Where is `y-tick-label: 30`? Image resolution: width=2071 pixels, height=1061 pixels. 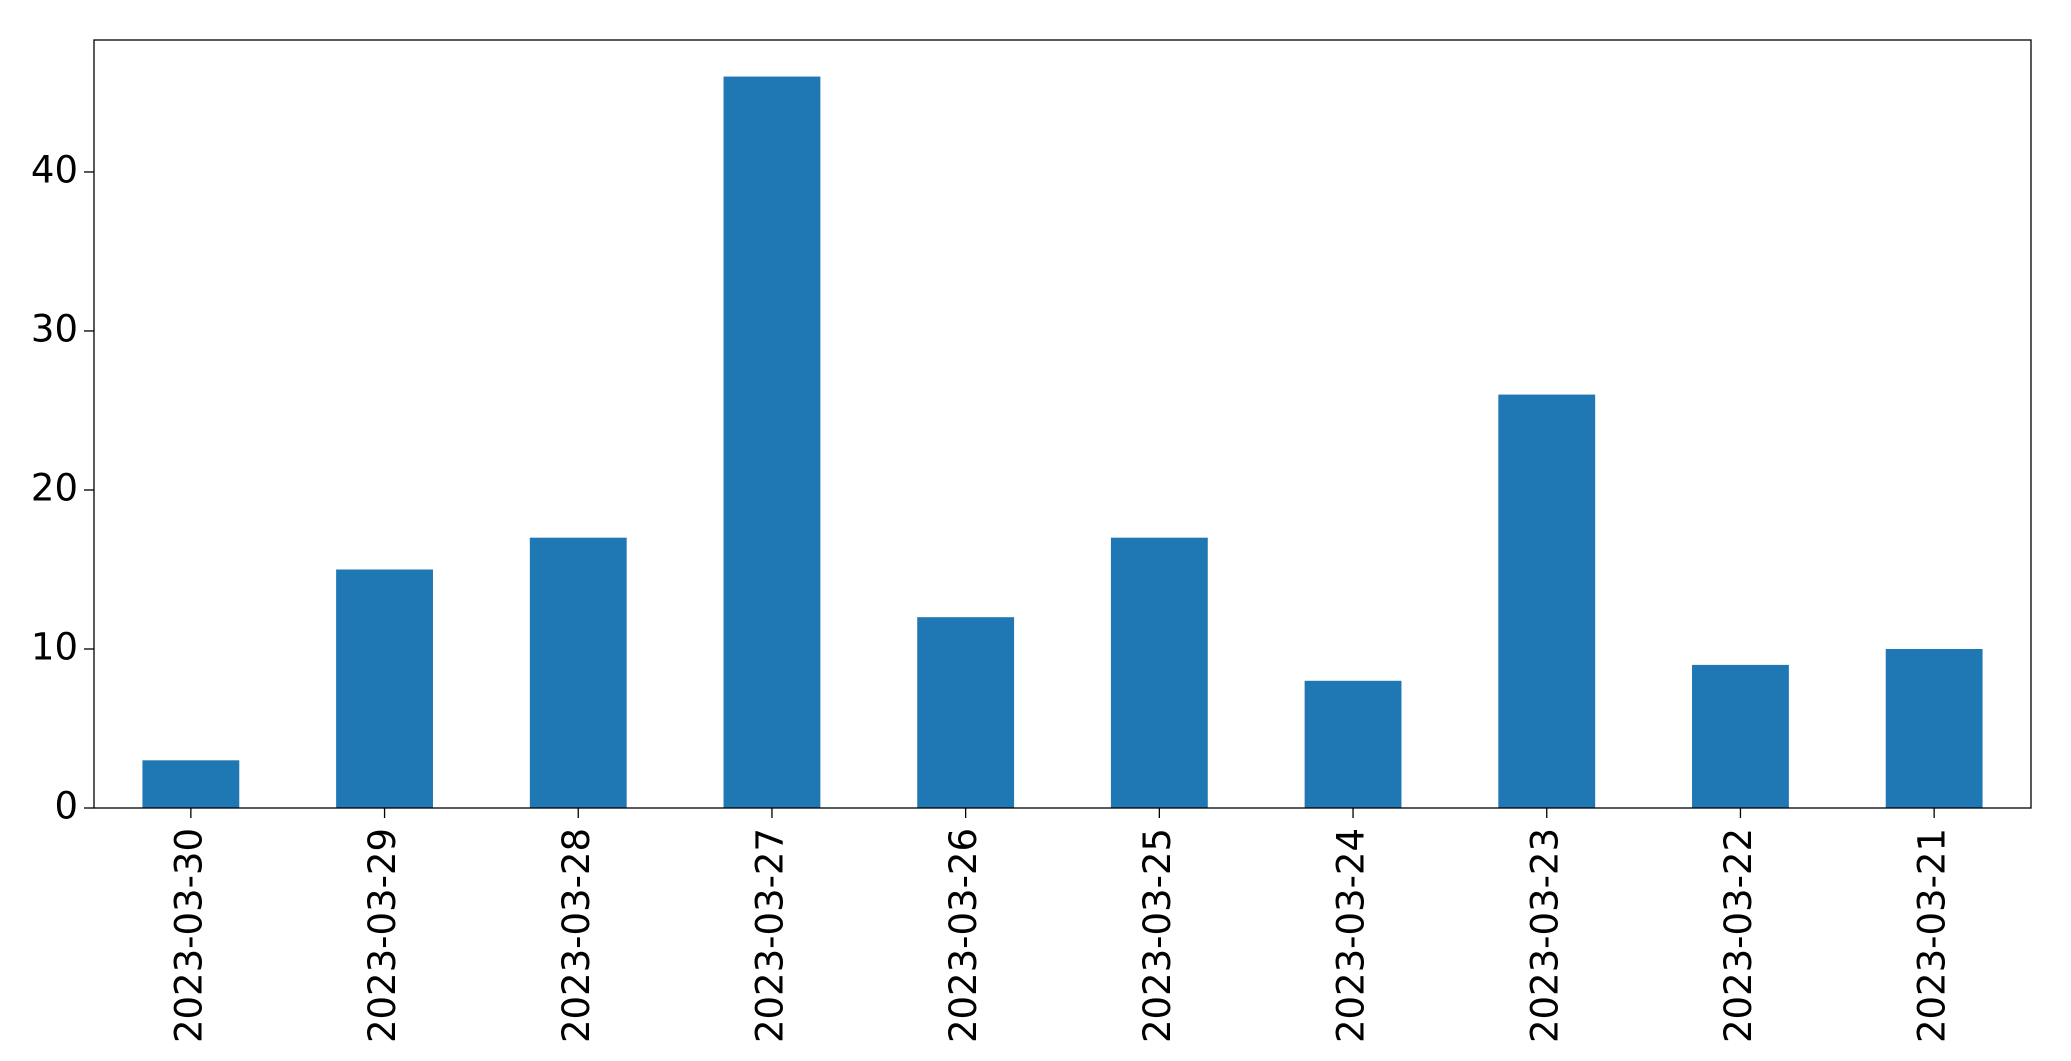
y-tick-label: 30 is located at coordinates (54, 328).